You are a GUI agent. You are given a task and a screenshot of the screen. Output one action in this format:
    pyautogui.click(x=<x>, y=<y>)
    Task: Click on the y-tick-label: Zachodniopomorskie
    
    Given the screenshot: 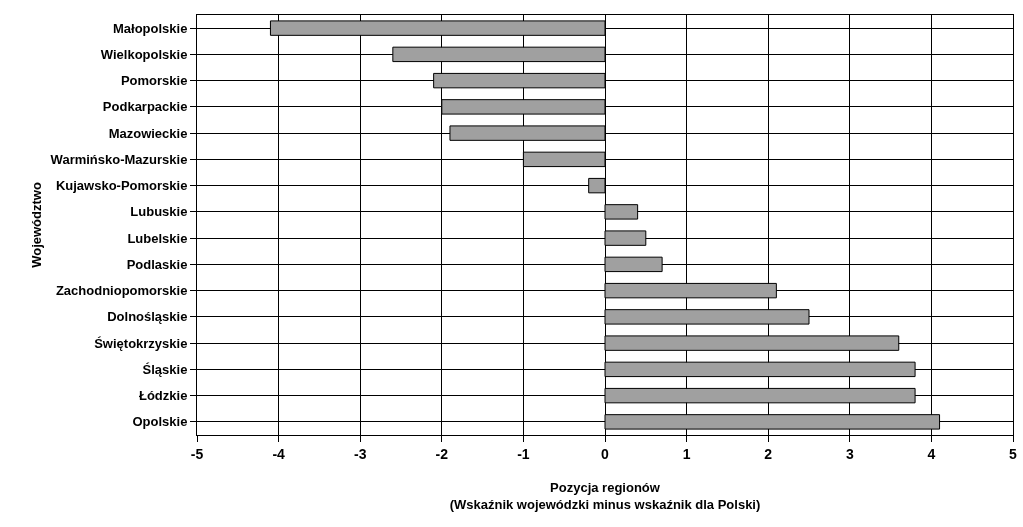 What is the action you would take?
    pyautogui.click(x=121, y=291)
    